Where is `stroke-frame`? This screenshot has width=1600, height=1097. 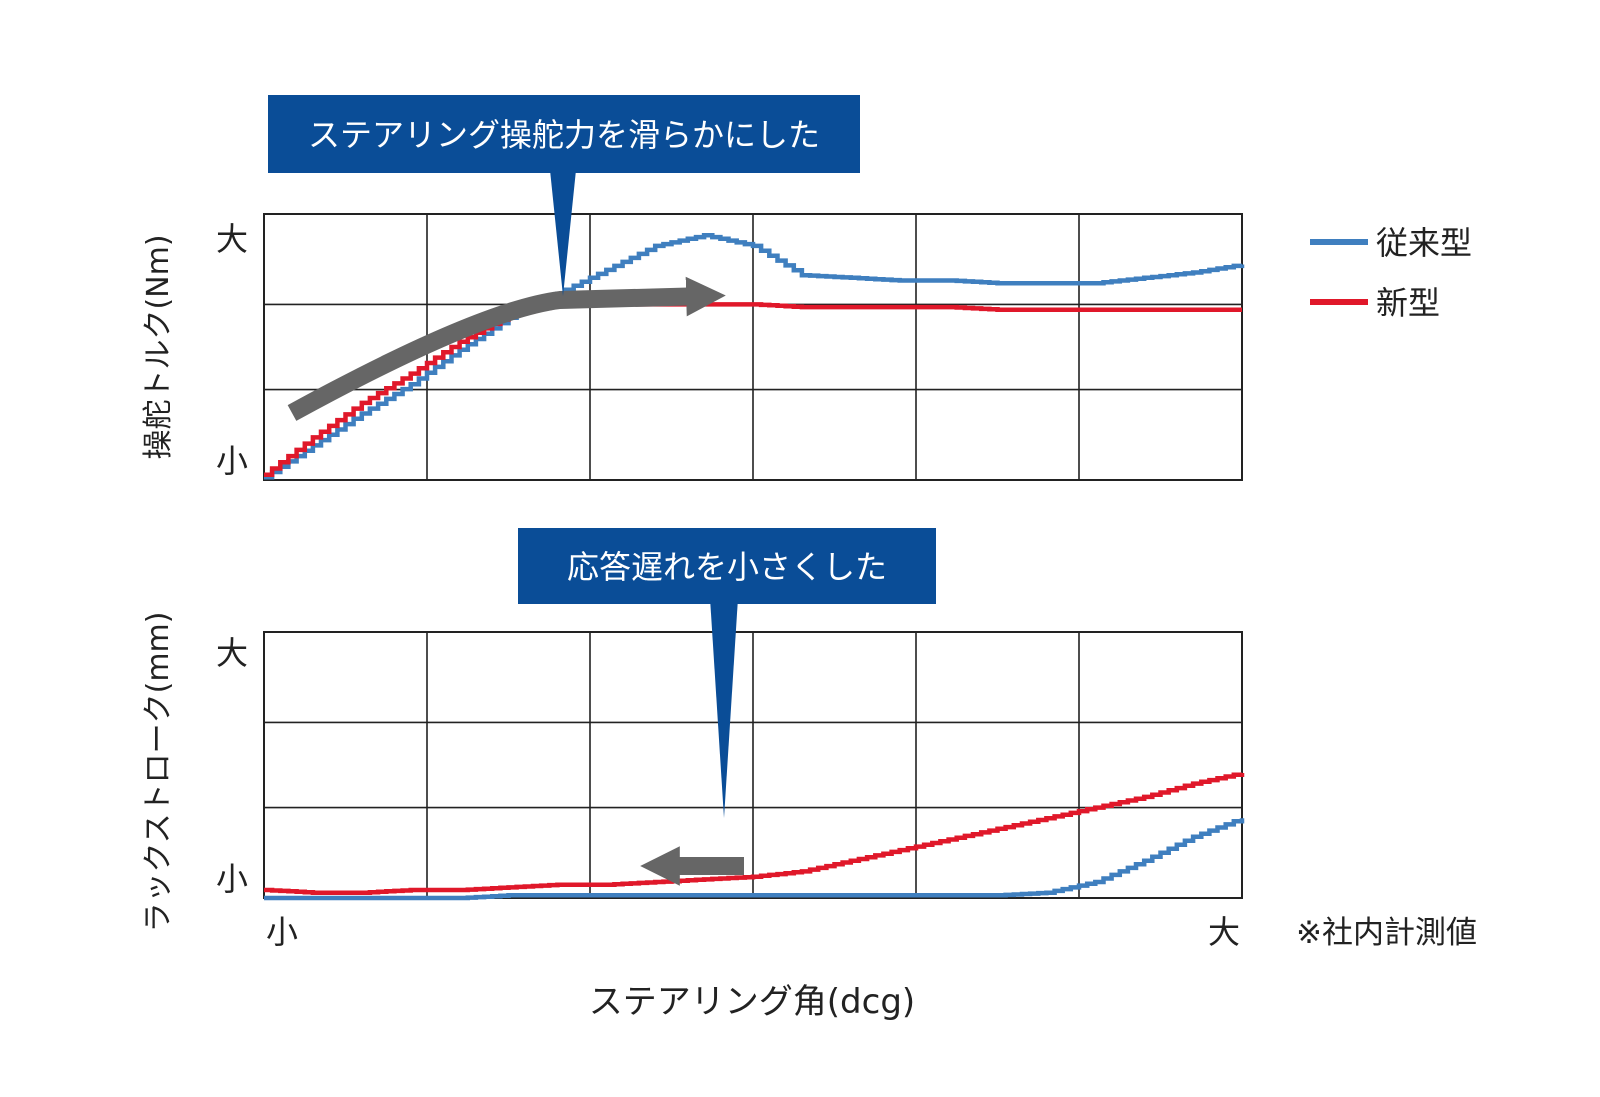
stroke-frame is located at coordinates (753, 765).